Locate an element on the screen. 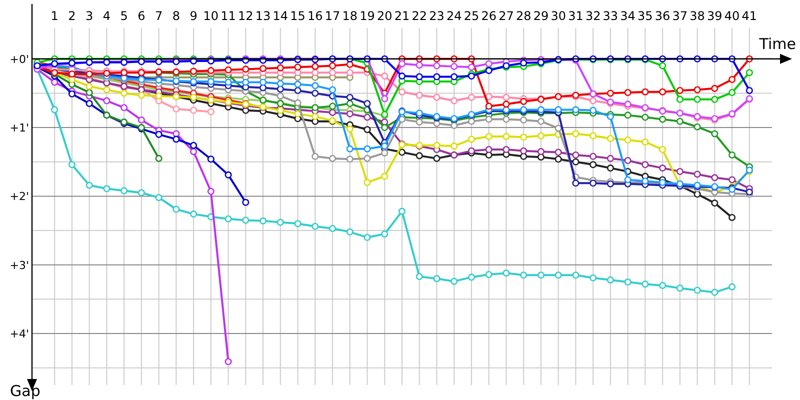  x-tick-label: 18 is located at coordinates (350, 16).